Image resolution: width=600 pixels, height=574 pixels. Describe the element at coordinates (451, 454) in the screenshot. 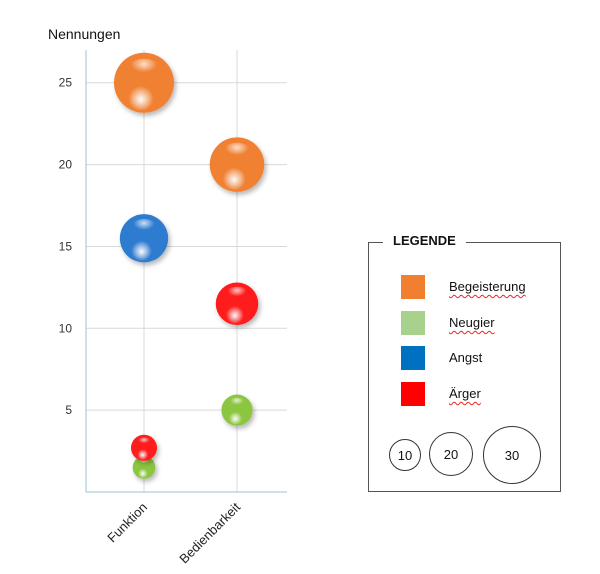

I see `size-legend-20: 20` at that location.